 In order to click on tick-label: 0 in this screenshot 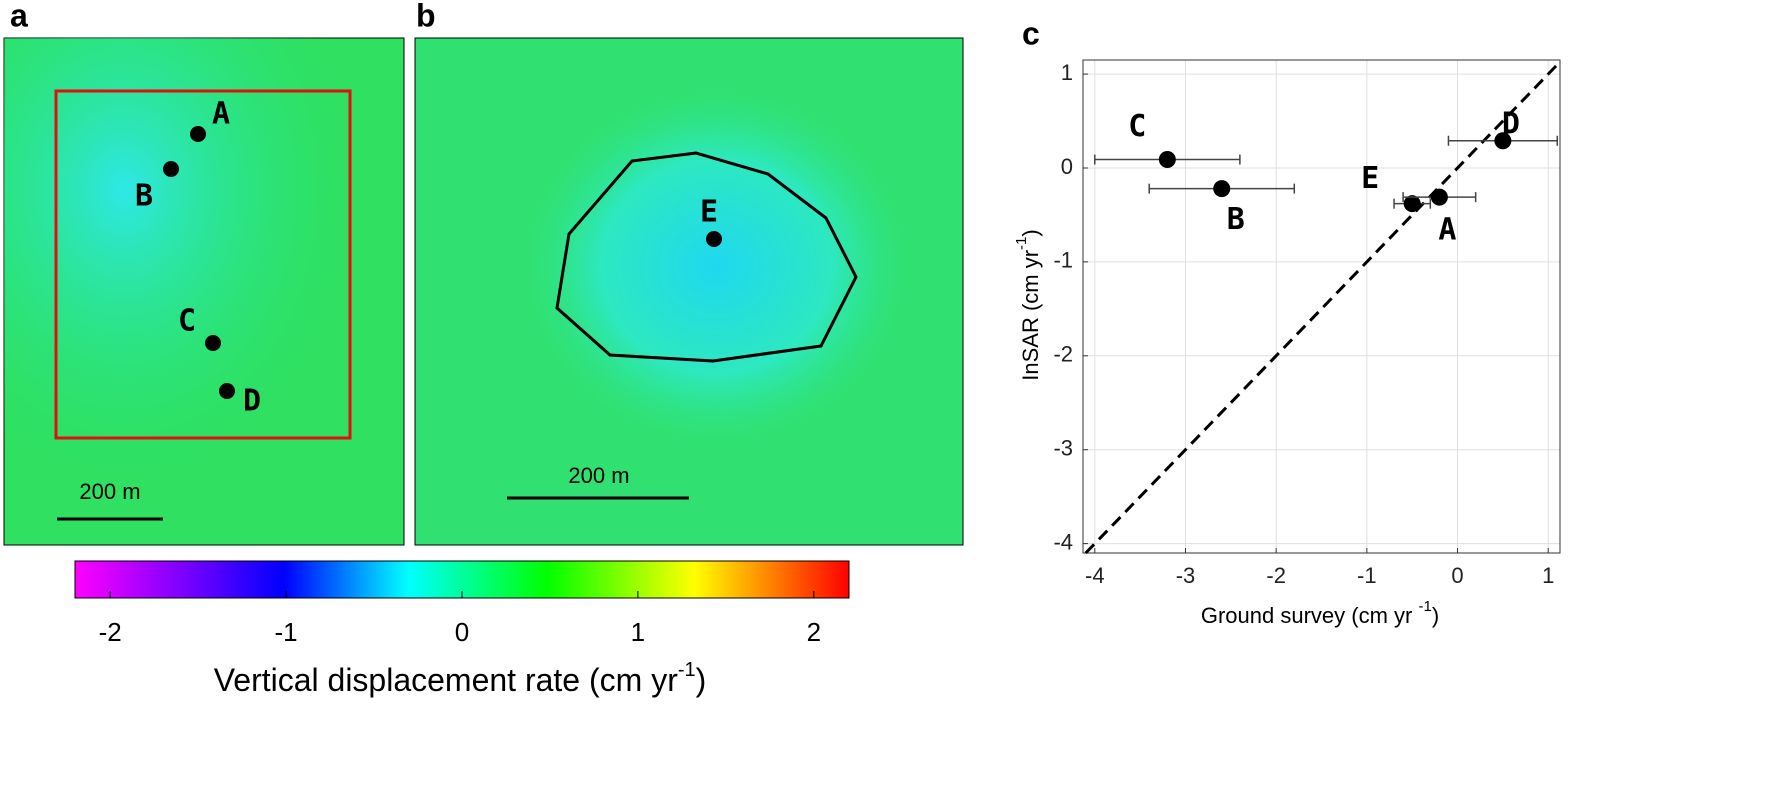, I will do `click(462, 632)`.